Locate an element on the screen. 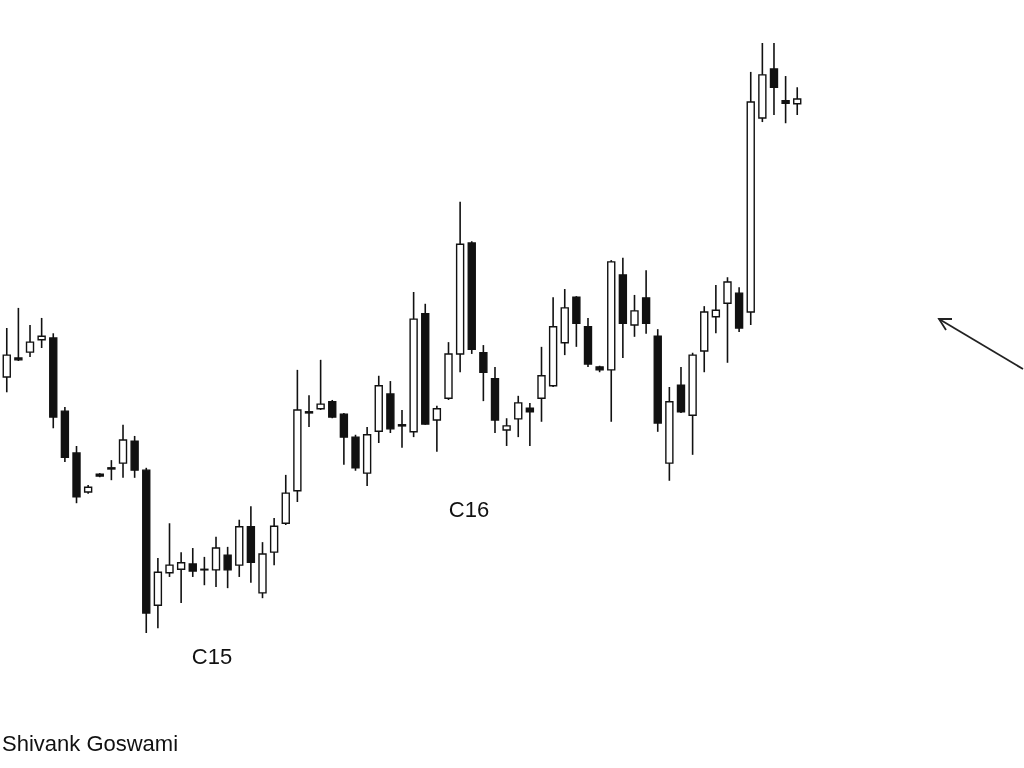 Image resolution: width=1024 pixels, height=768 pixels. text: C15 is located at coordinates (212, 656).